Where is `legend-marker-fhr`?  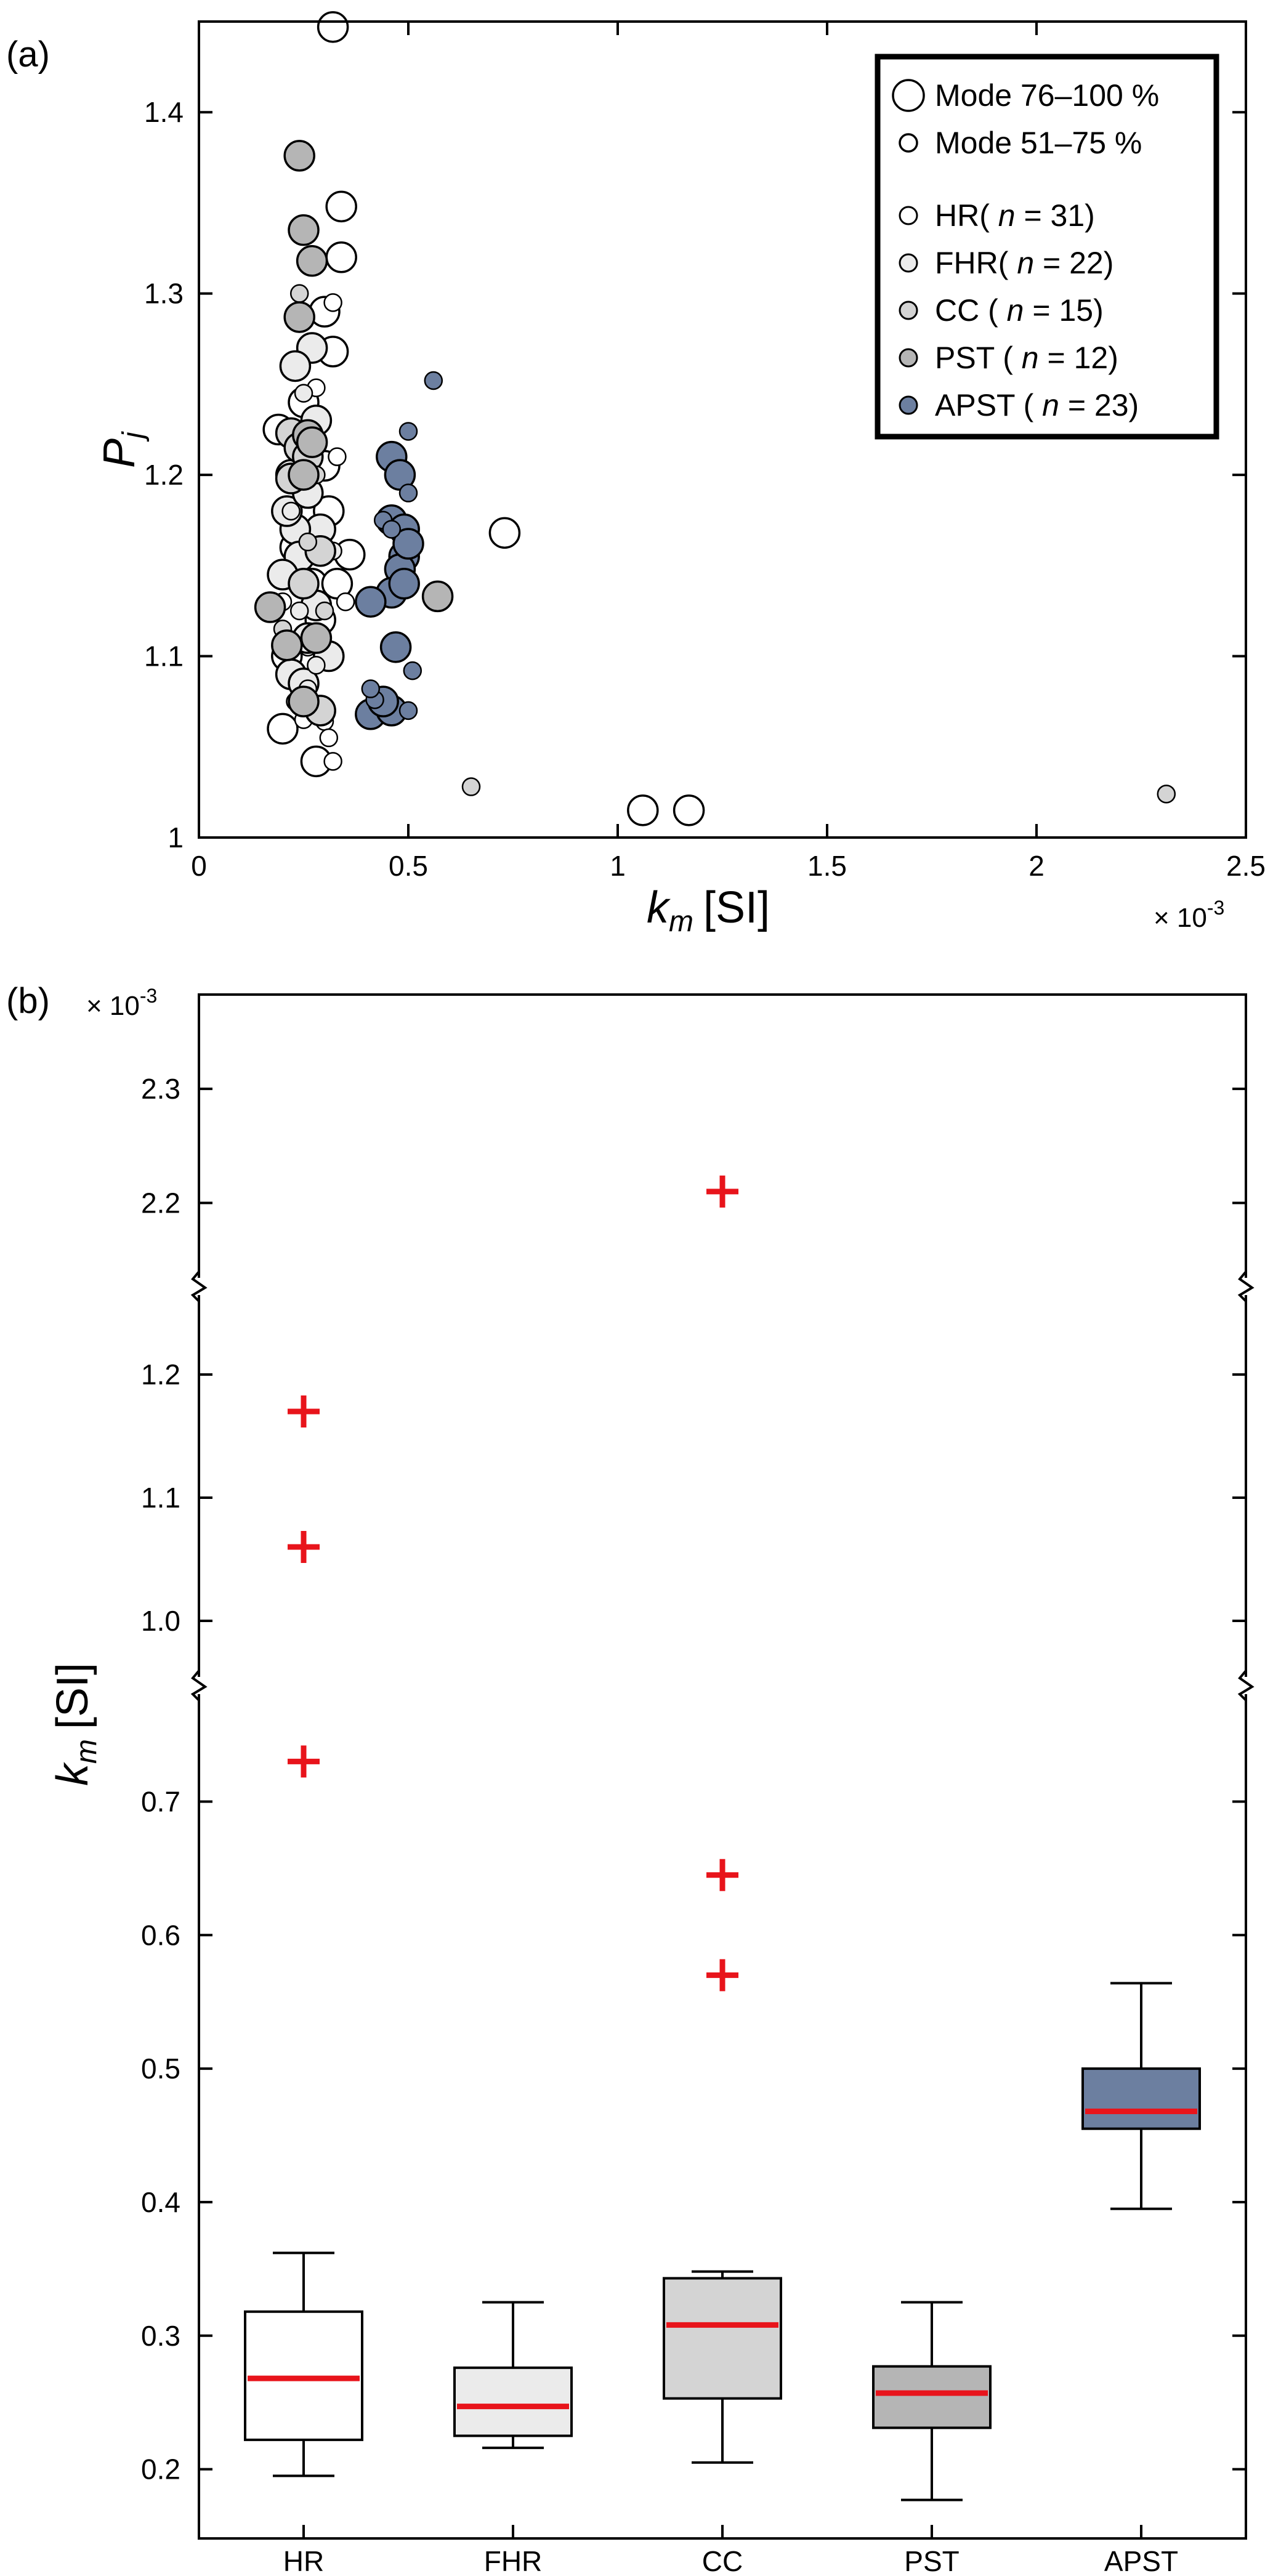 legend-marker-fhr is located at coordinates (908, 263).